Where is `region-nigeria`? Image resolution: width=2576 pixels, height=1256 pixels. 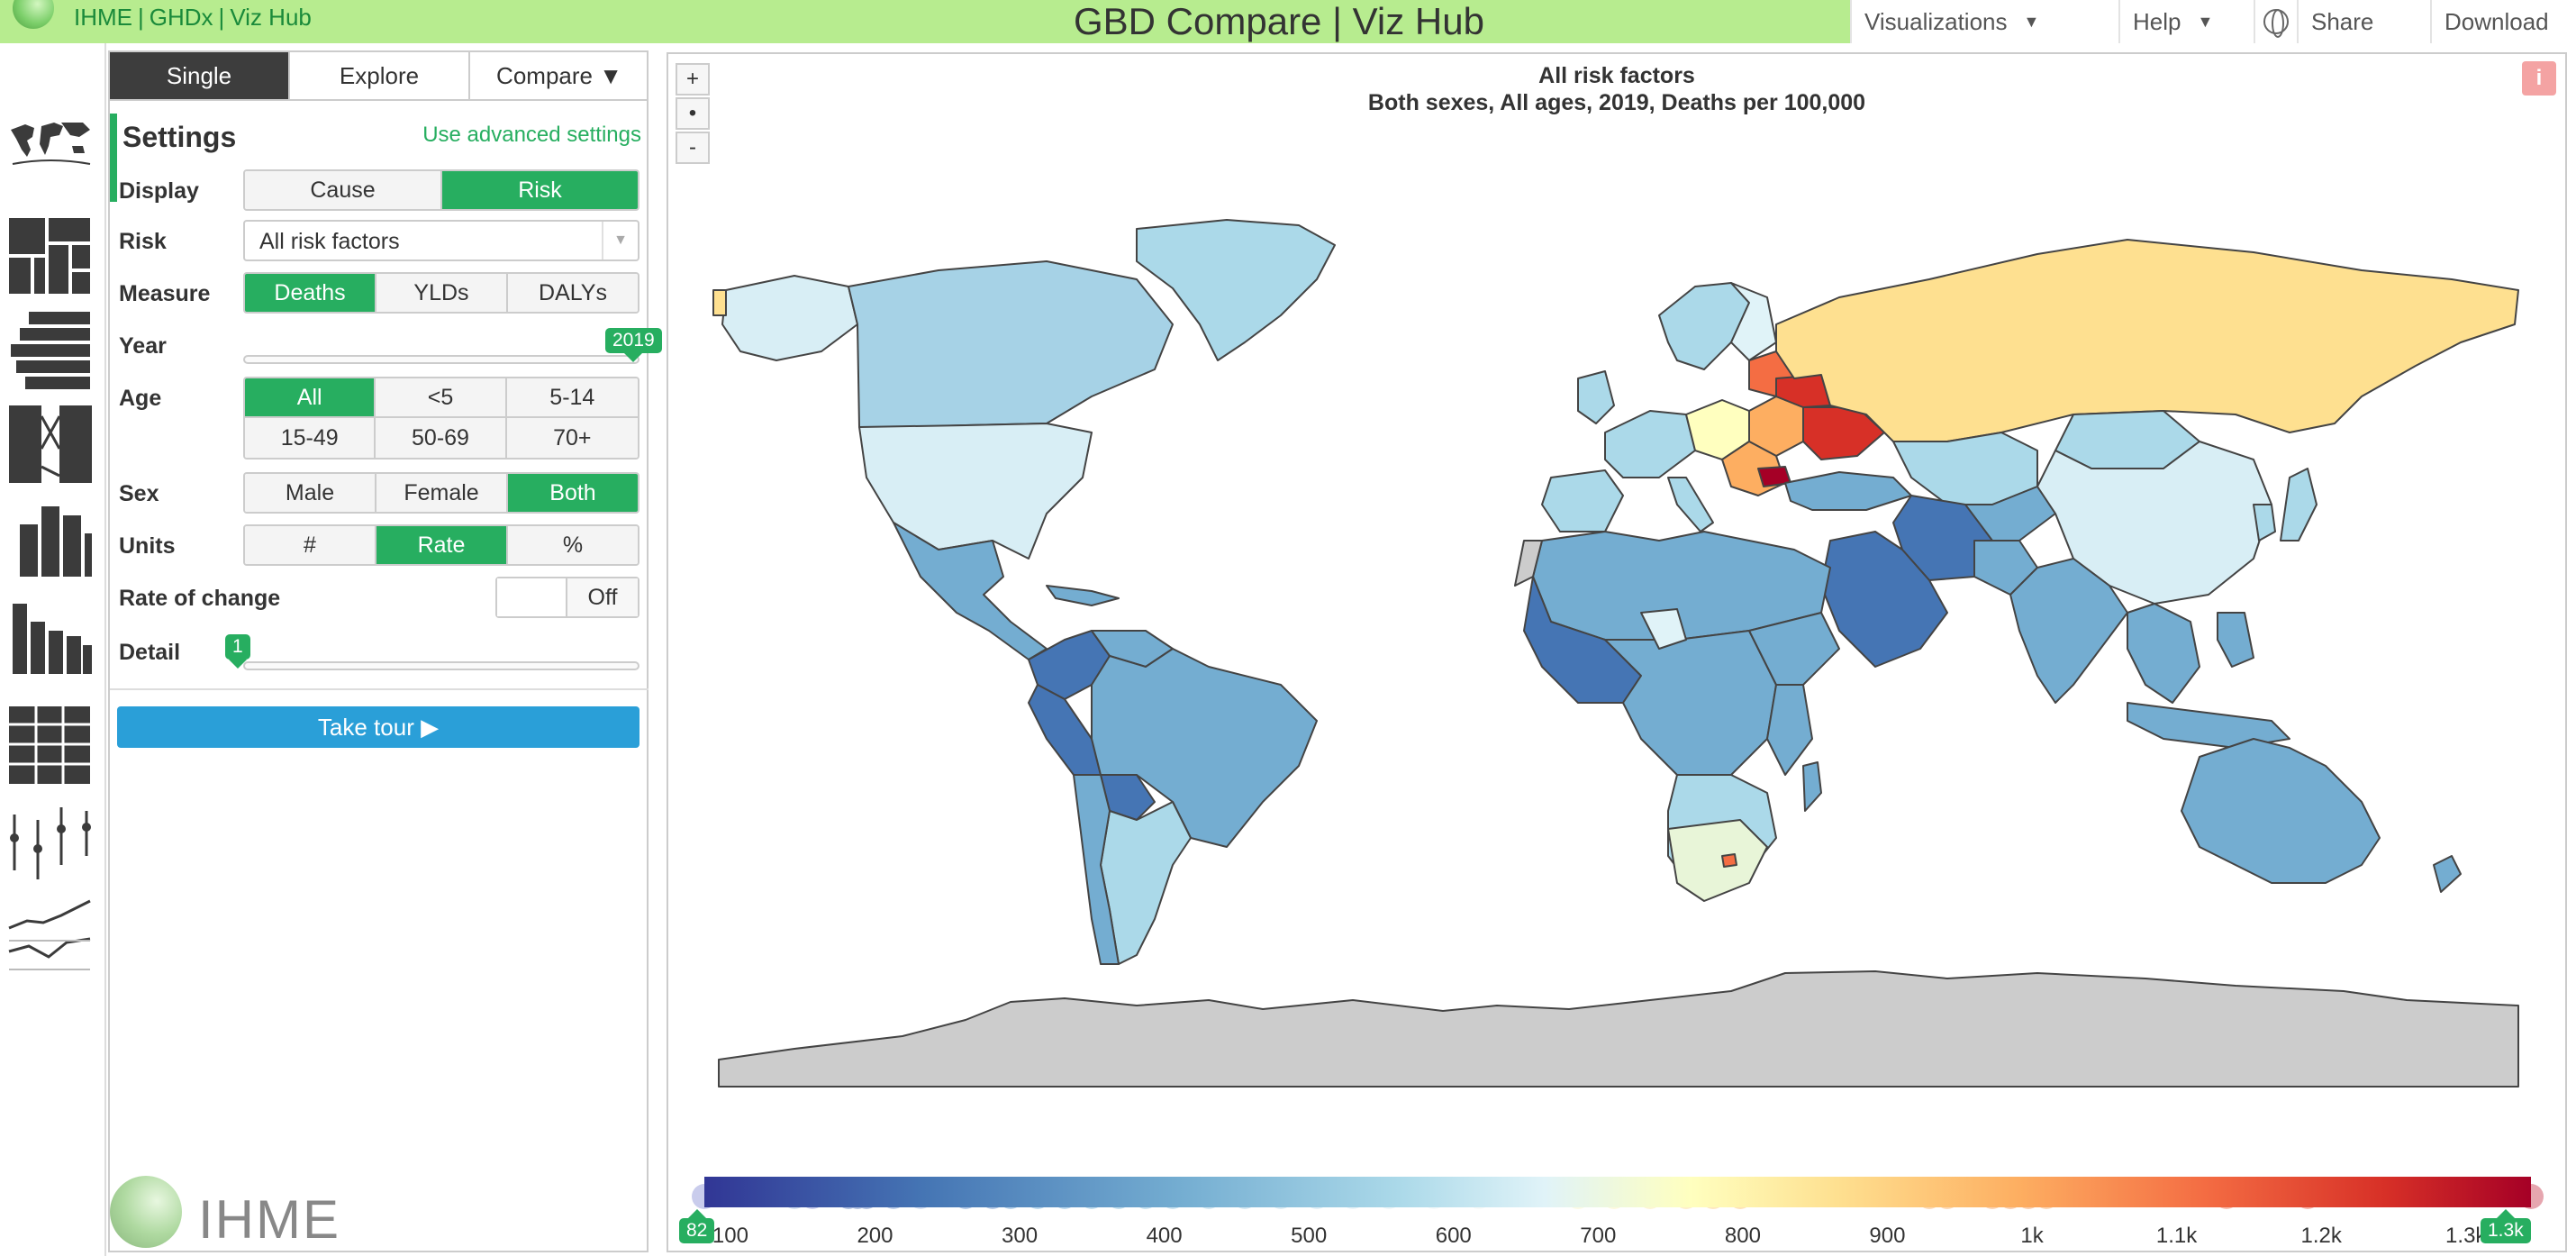 region-nigeria is located at coordinates (1663, 629).